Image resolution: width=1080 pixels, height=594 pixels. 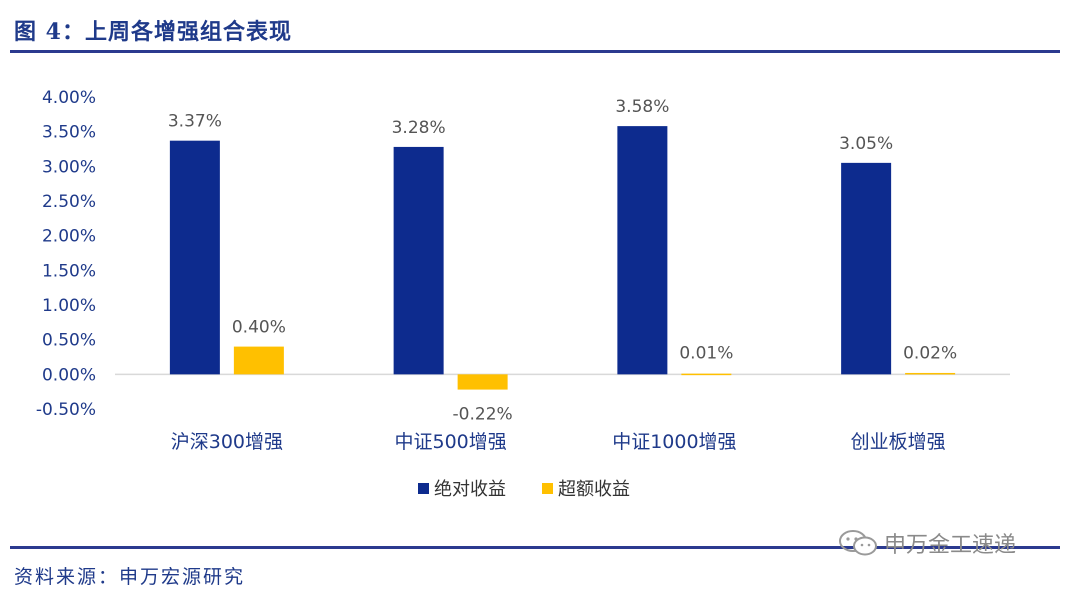 What do you see at coordinates (69, 133) in the screenshot?
I see `y-tick-label: 3.50%` at bounding box center [69, 133].